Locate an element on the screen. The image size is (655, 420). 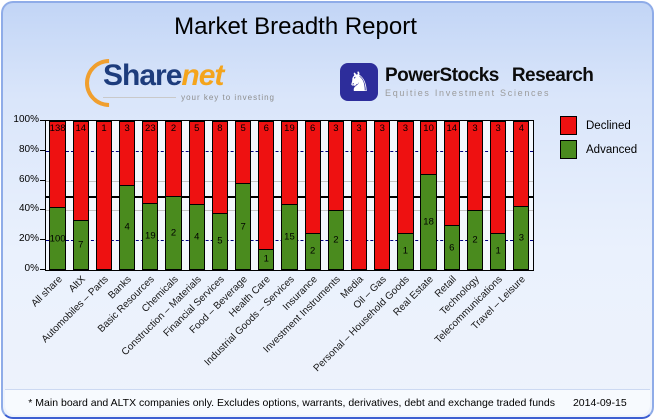
sharenet-wordmark: Sharenet is located at coordinates (163, 76).